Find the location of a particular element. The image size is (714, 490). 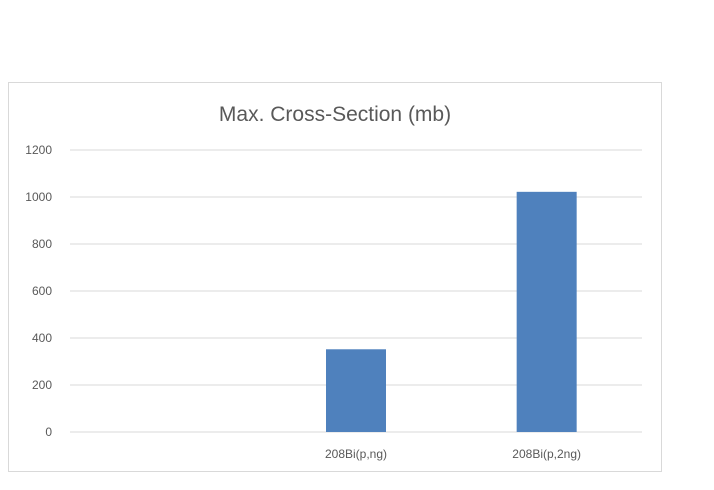

y-axis-ticks: 0 200 400 600 800 1000 1200 is located at coordinates (38, 291).